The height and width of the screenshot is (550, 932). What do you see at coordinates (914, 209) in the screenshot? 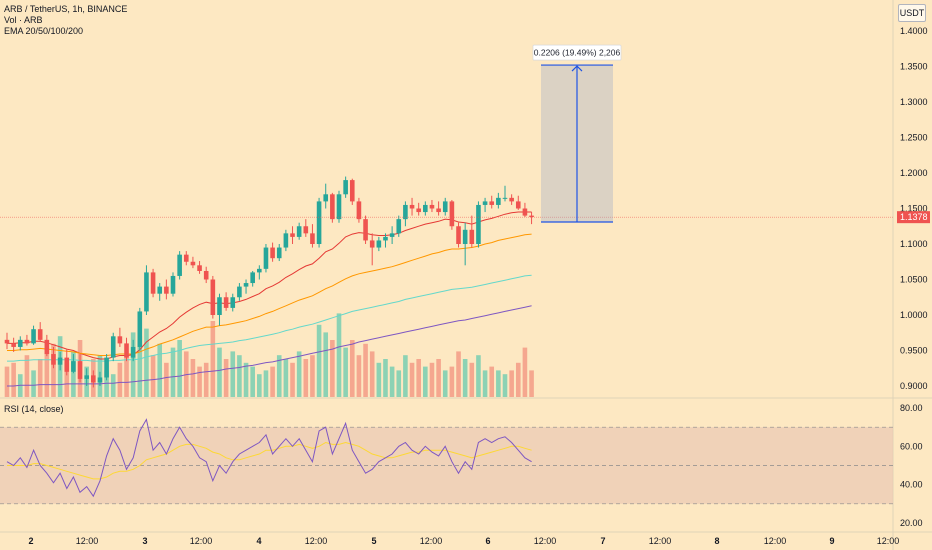
I see `price-tick-label: 1.1500` at bounding box center [914, 209].